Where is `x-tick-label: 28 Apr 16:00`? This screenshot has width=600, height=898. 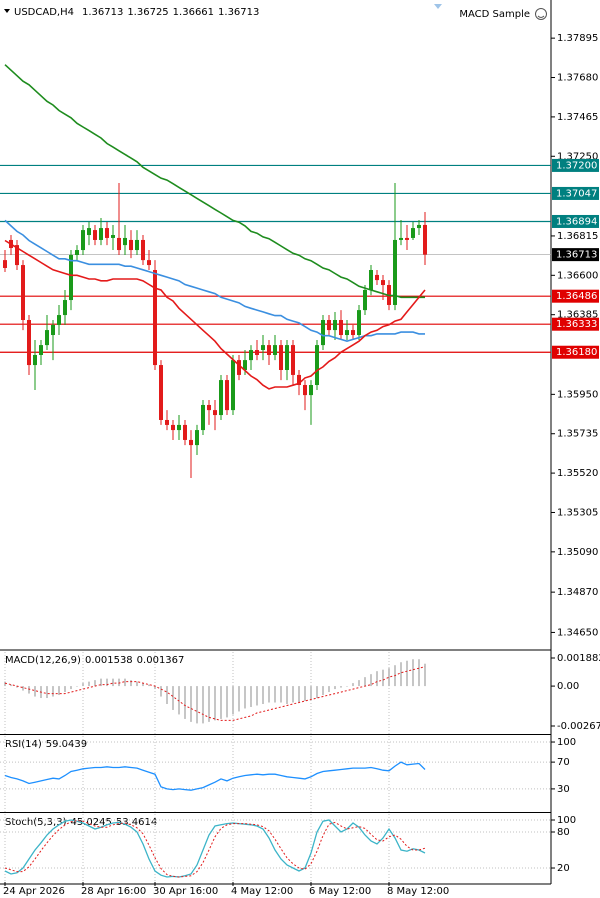 x-tick-label: 28 Apr 16:00 is located at coordinates (113, 891).